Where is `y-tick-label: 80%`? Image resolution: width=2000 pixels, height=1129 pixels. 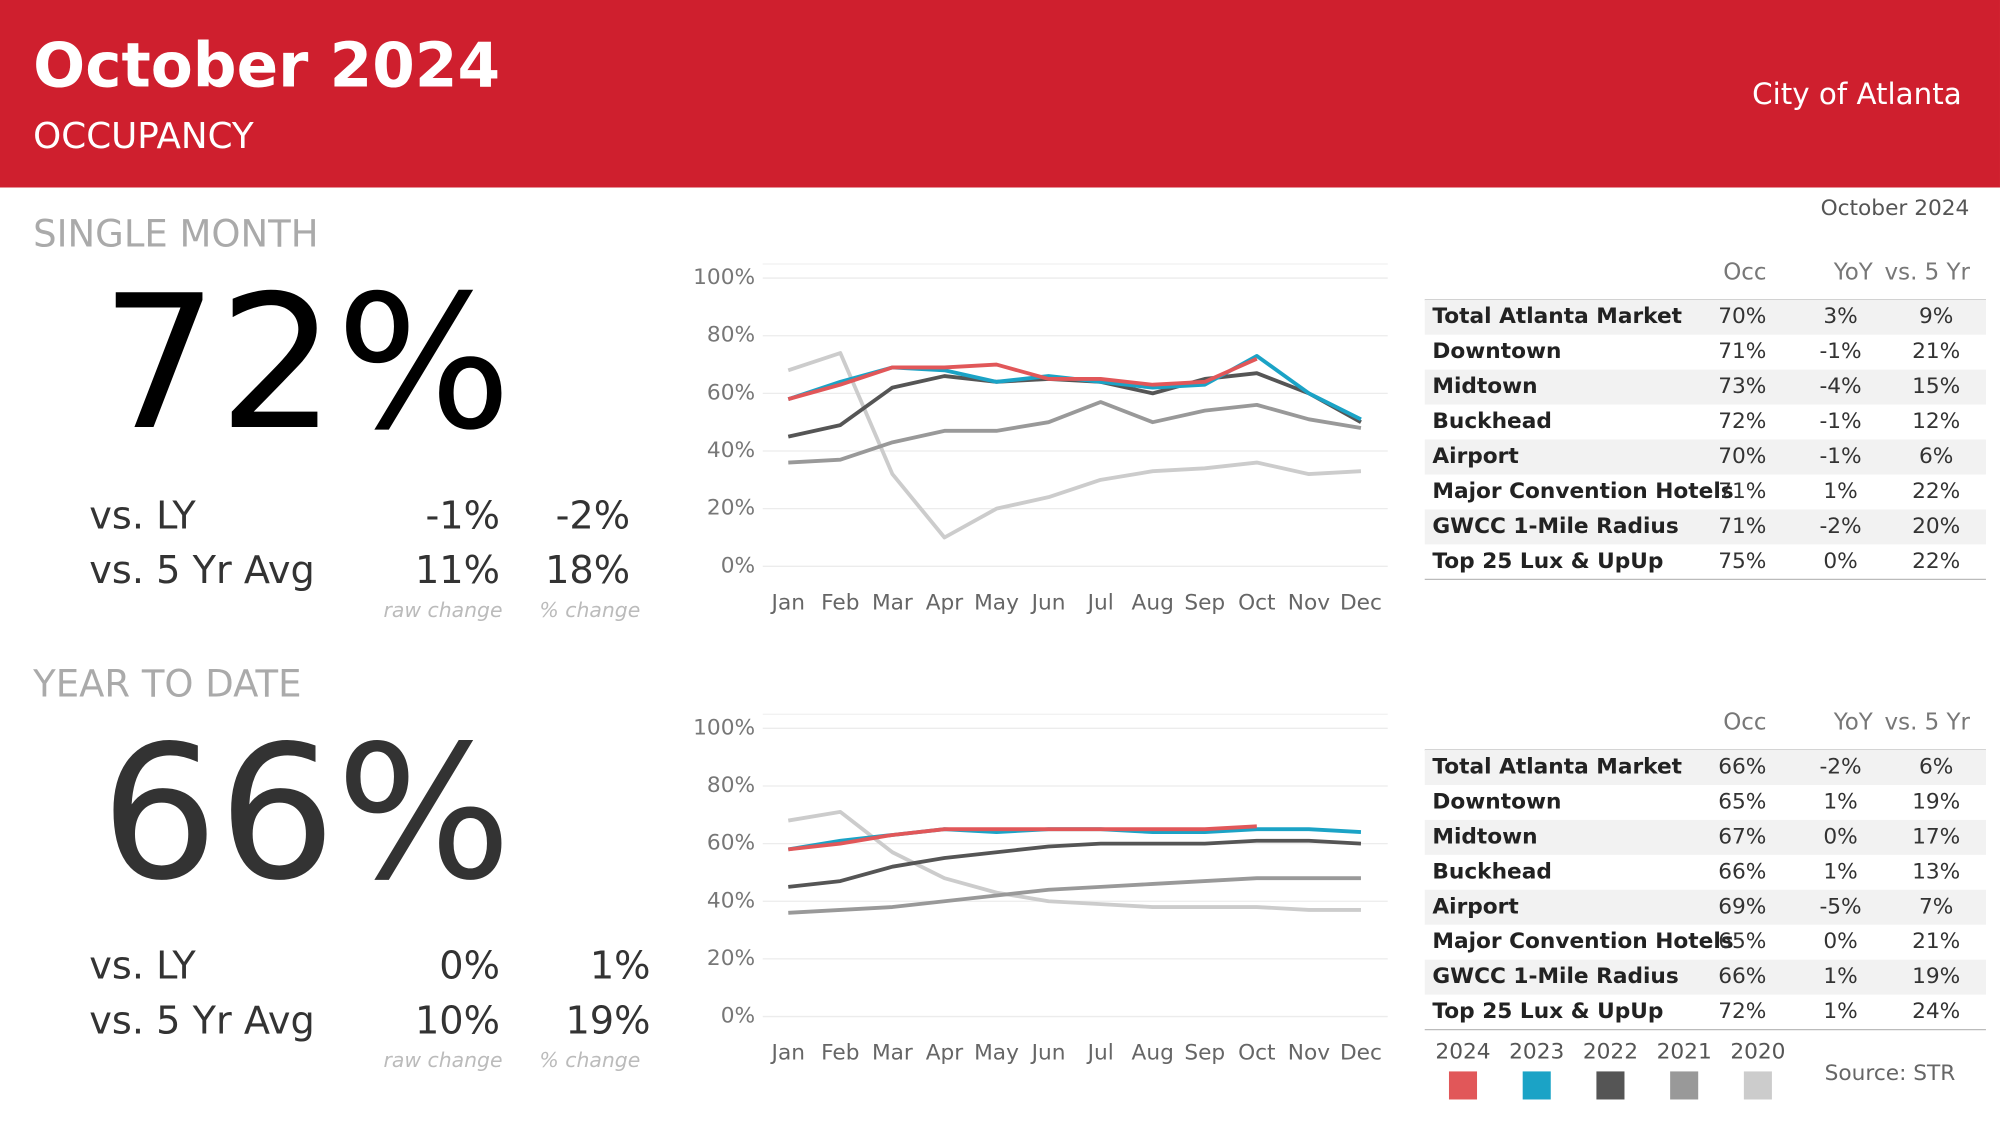 y-tick-label: 80% is located at coordinates (731, 335).